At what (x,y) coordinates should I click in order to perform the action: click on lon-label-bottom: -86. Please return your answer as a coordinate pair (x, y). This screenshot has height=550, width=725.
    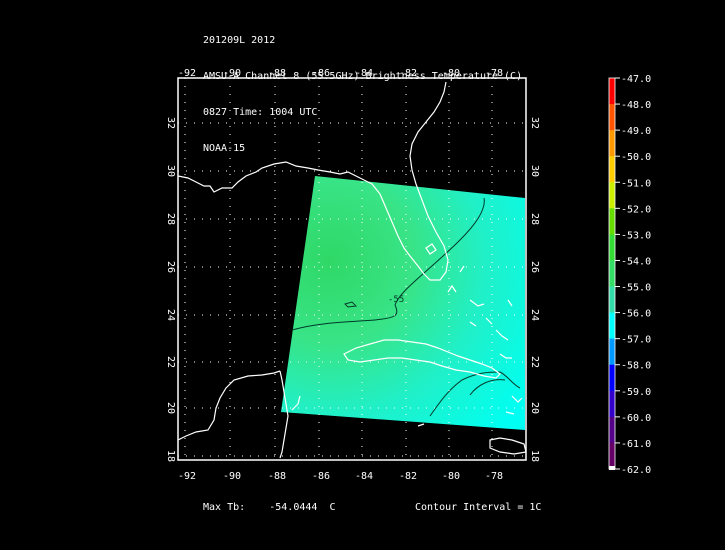
    Looking at the image, I should click on (321, 476).